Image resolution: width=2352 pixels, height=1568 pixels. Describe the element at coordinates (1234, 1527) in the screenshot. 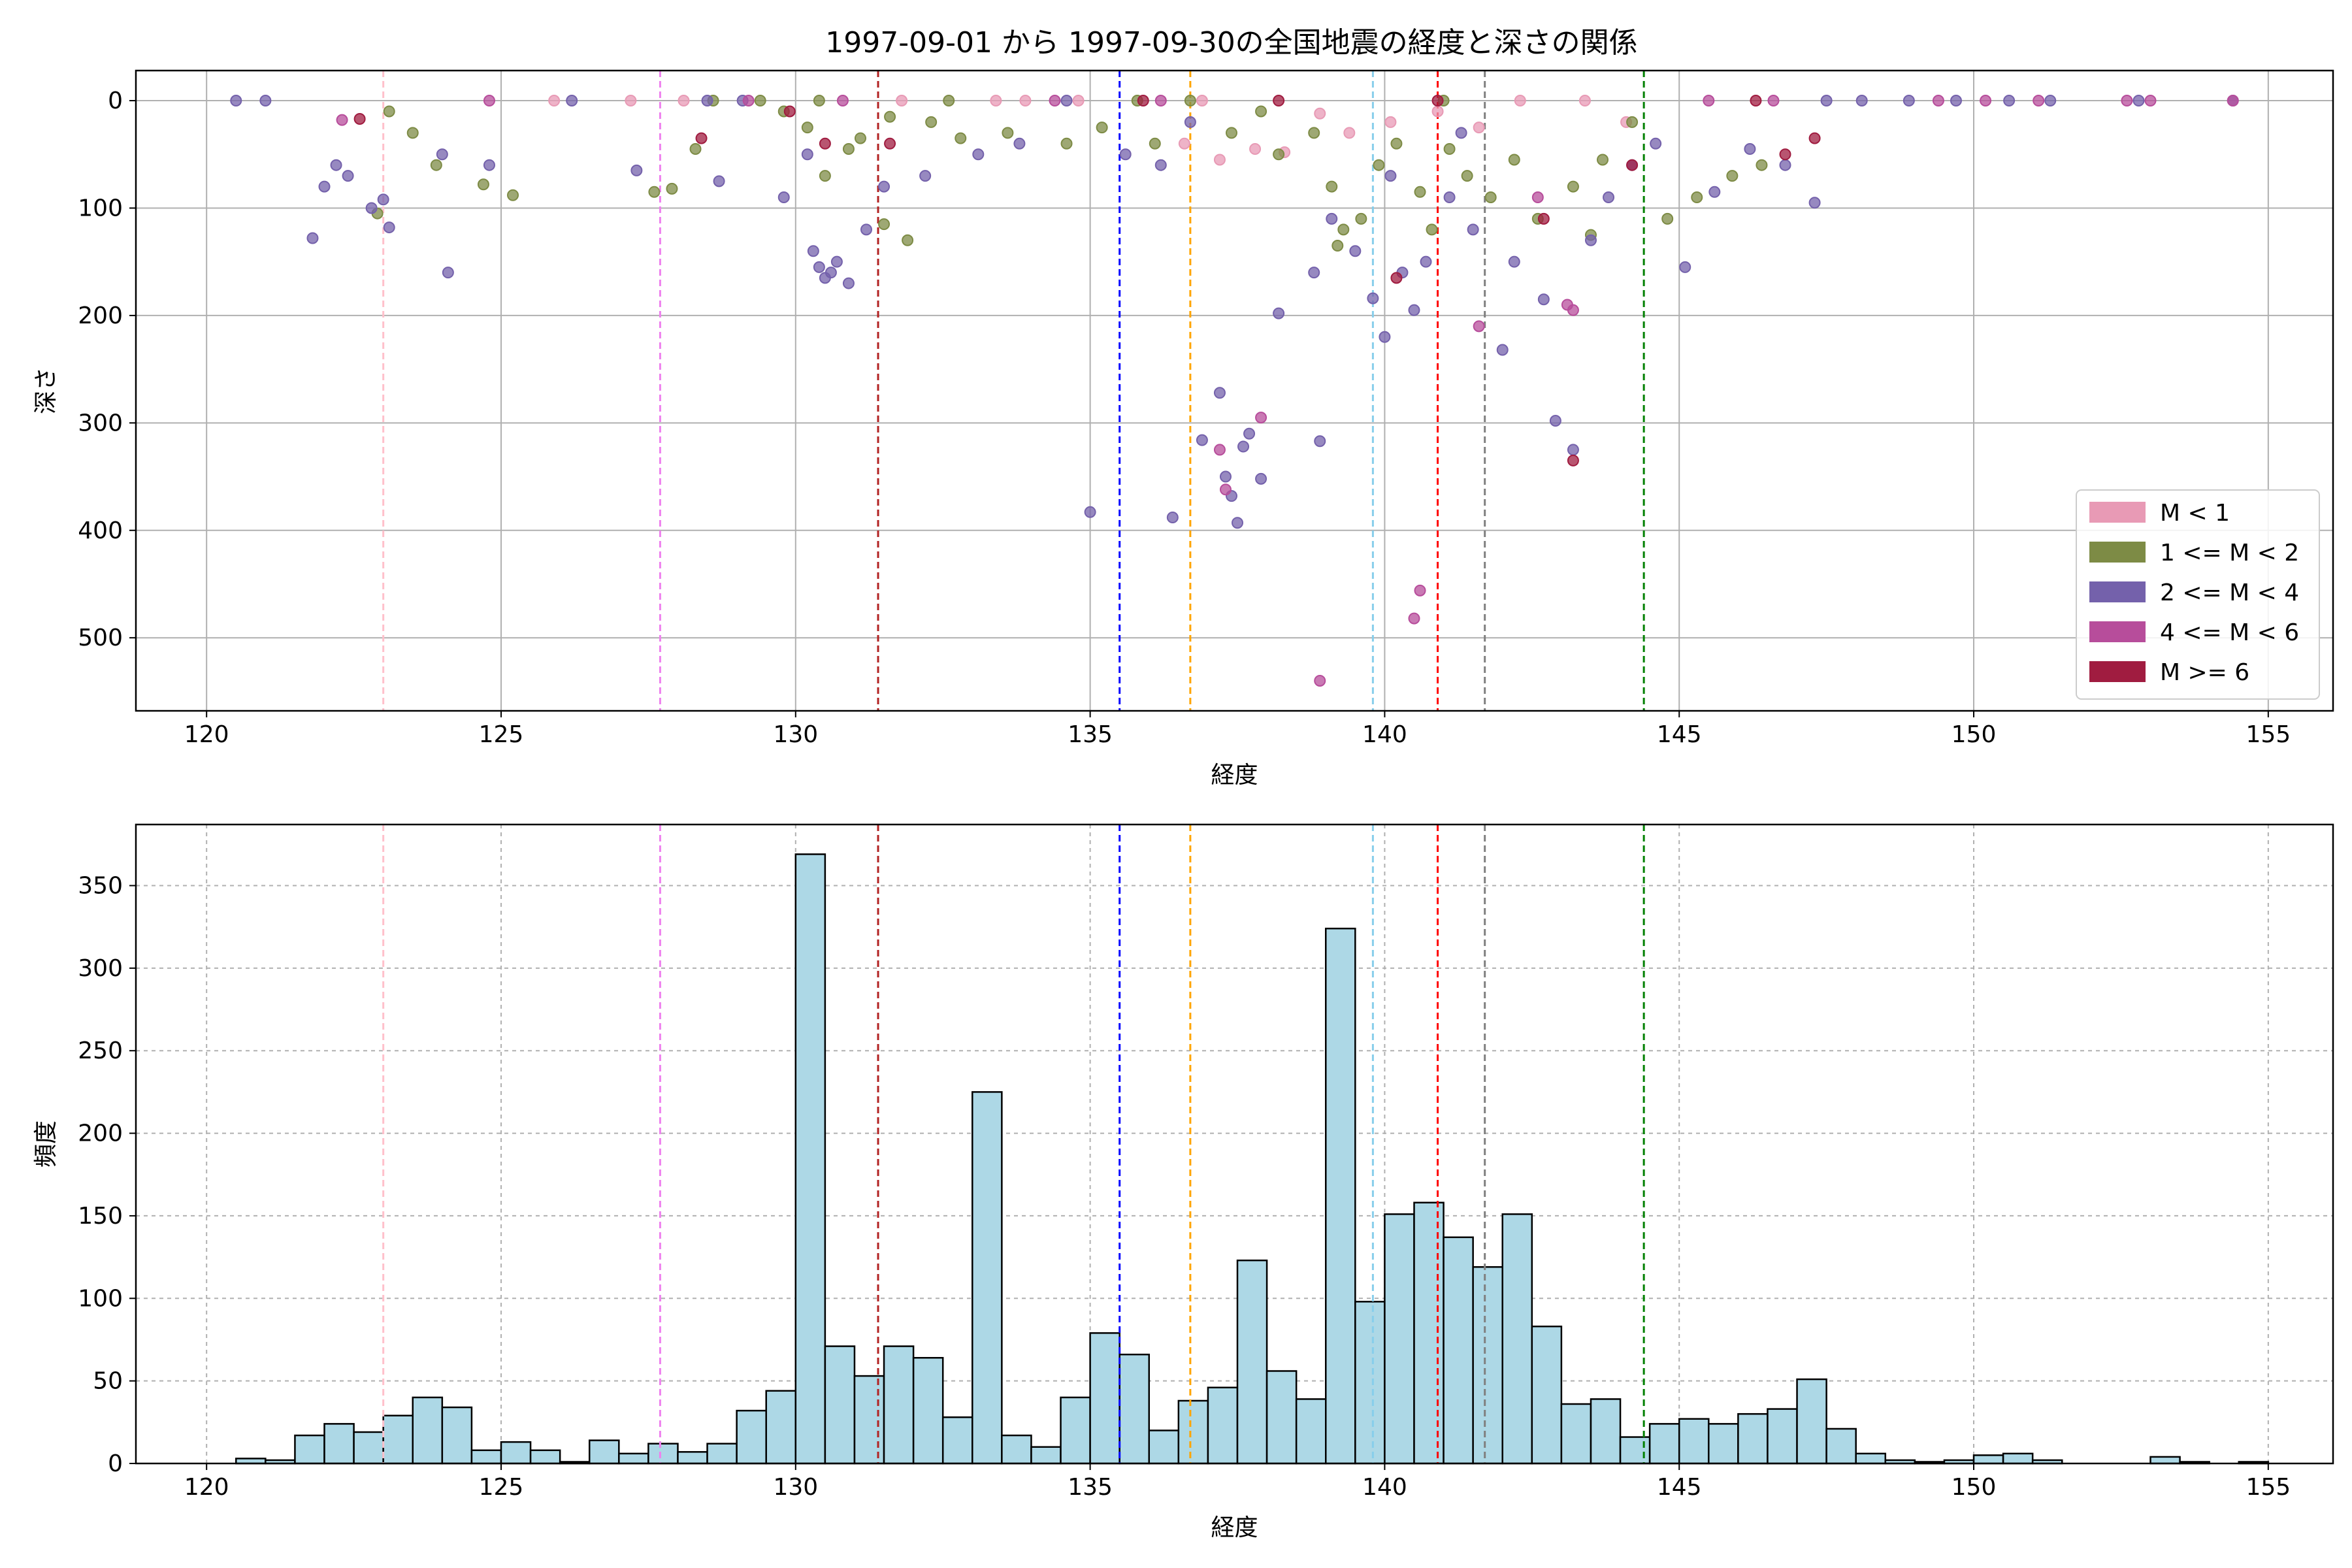

I see `histogram-x-axis-label: 経度` at that location.